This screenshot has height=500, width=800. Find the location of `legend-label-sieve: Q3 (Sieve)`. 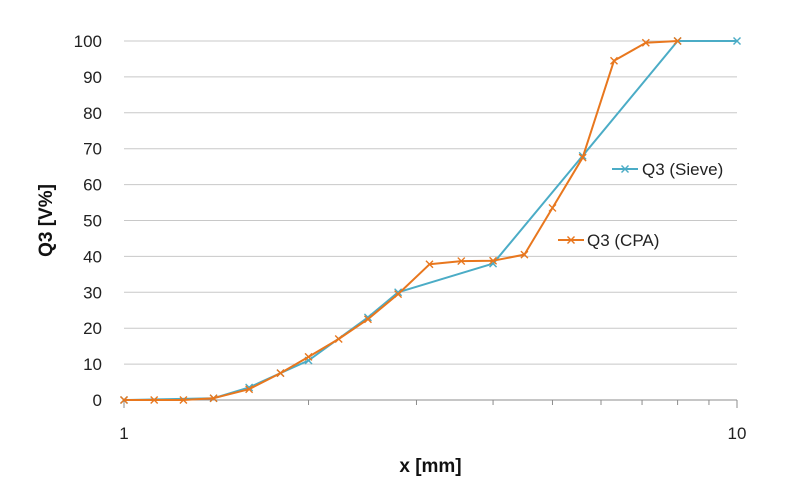

legend-label-sieve: Q3 (Sieve) is located at coordinates (682, 169).